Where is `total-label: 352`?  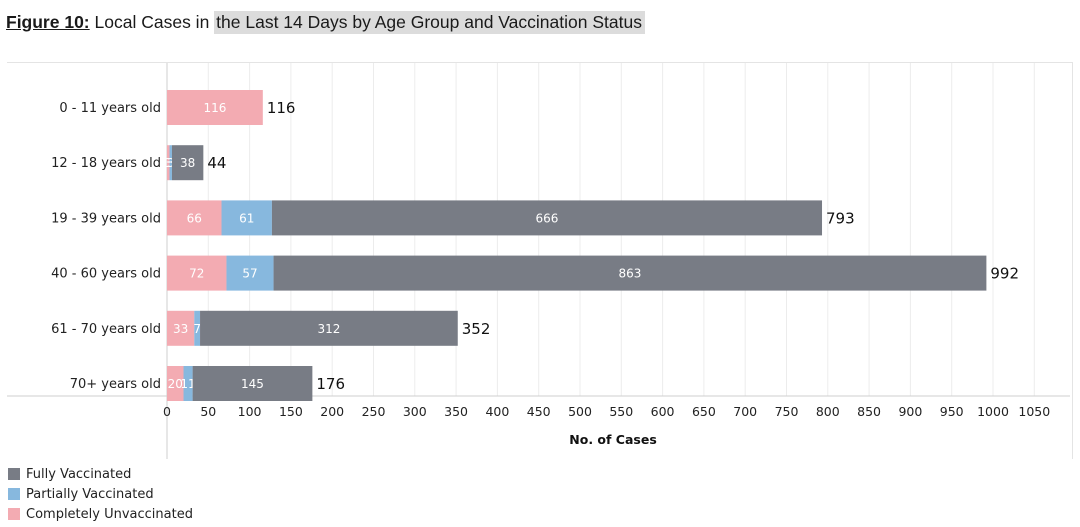 total-label: 352 is located at coordinates (476, 329).